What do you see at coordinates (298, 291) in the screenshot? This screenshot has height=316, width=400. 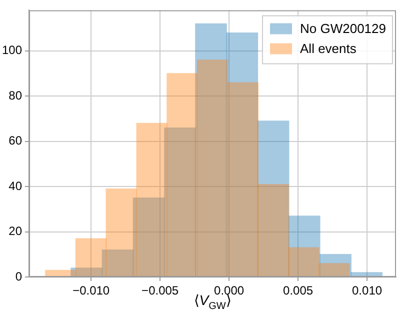 I see `x-tick-label: 0.005` at bounding box center [298, 291].